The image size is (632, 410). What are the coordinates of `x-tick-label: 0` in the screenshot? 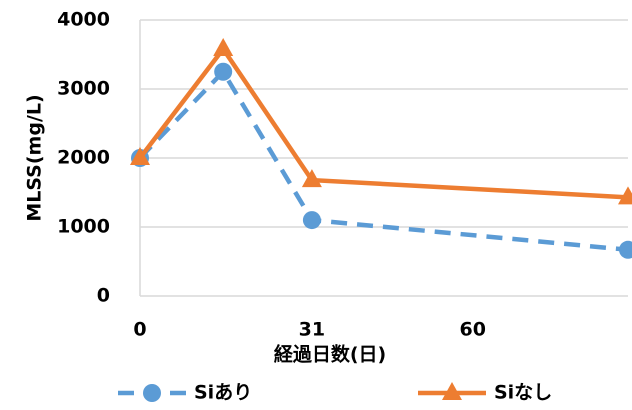 It's located at (139, 330).